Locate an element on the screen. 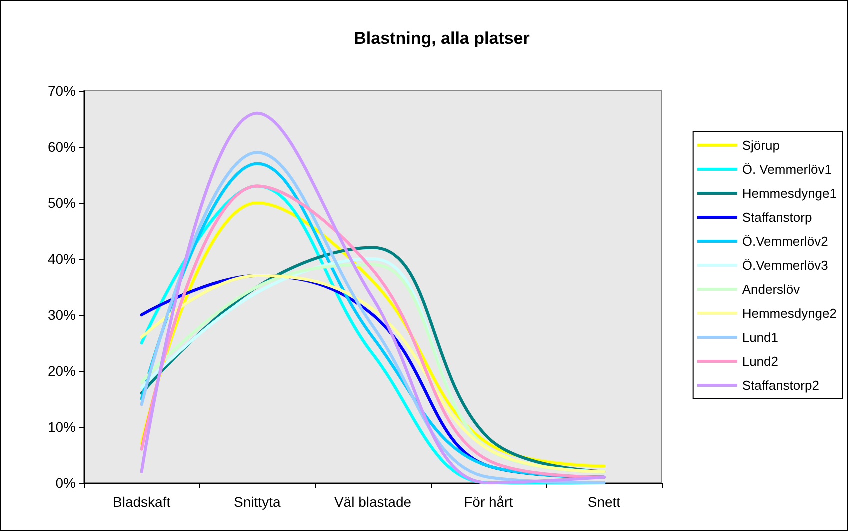  y-tick-label: 40% is located at coordinates (62, 259).